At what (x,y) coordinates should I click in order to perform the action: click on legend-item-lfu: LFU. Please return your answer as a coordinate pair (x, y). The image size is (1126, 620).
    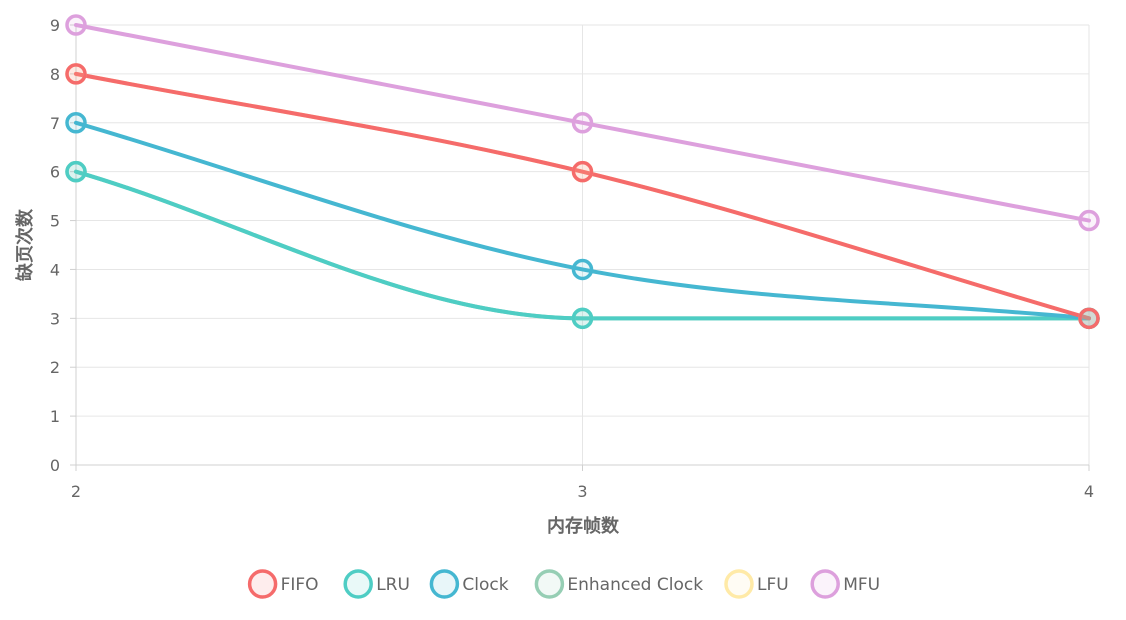
    Looking at the image, I should click on (756, 584).